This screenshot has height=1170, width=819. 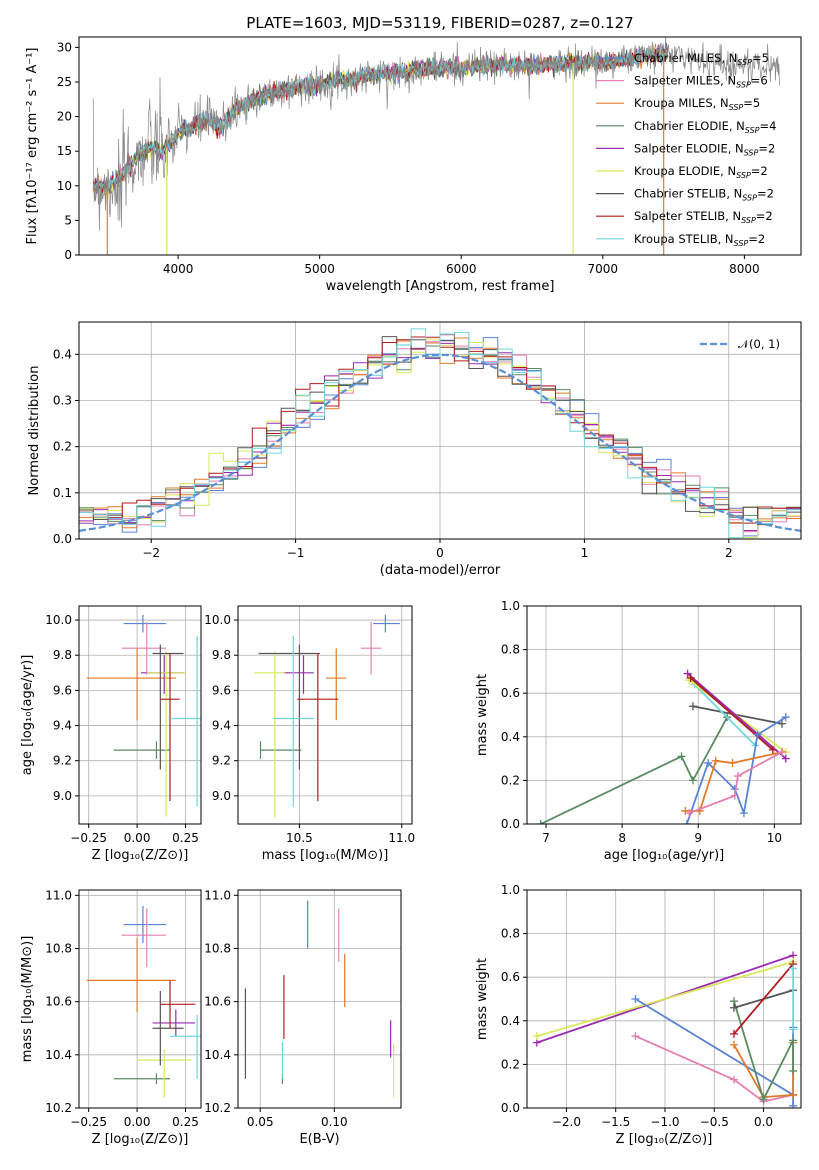 I want to click on legend-label-count: =2, so click(x=766, y=148).